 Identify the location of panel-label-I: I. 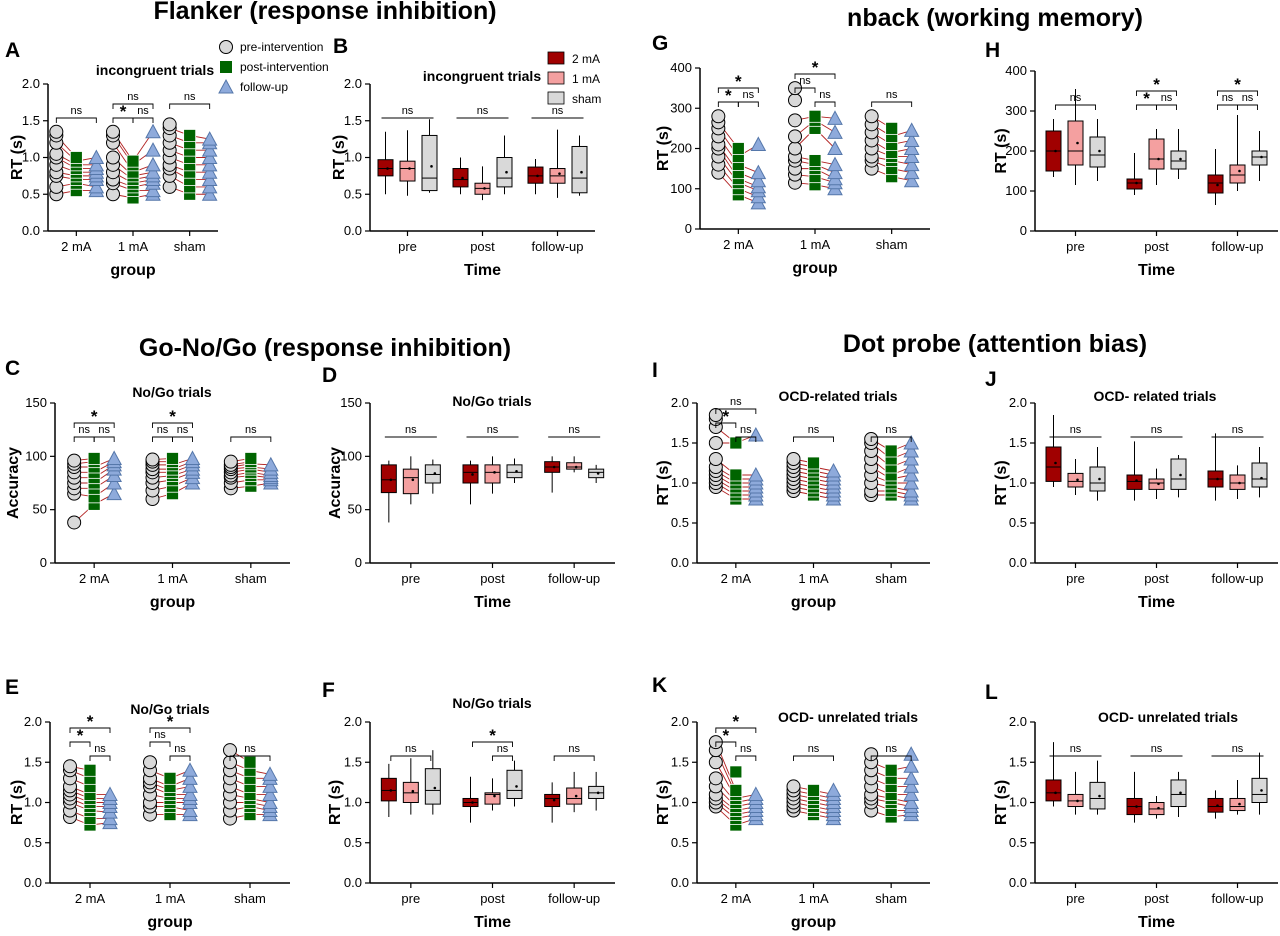
(655, 370).